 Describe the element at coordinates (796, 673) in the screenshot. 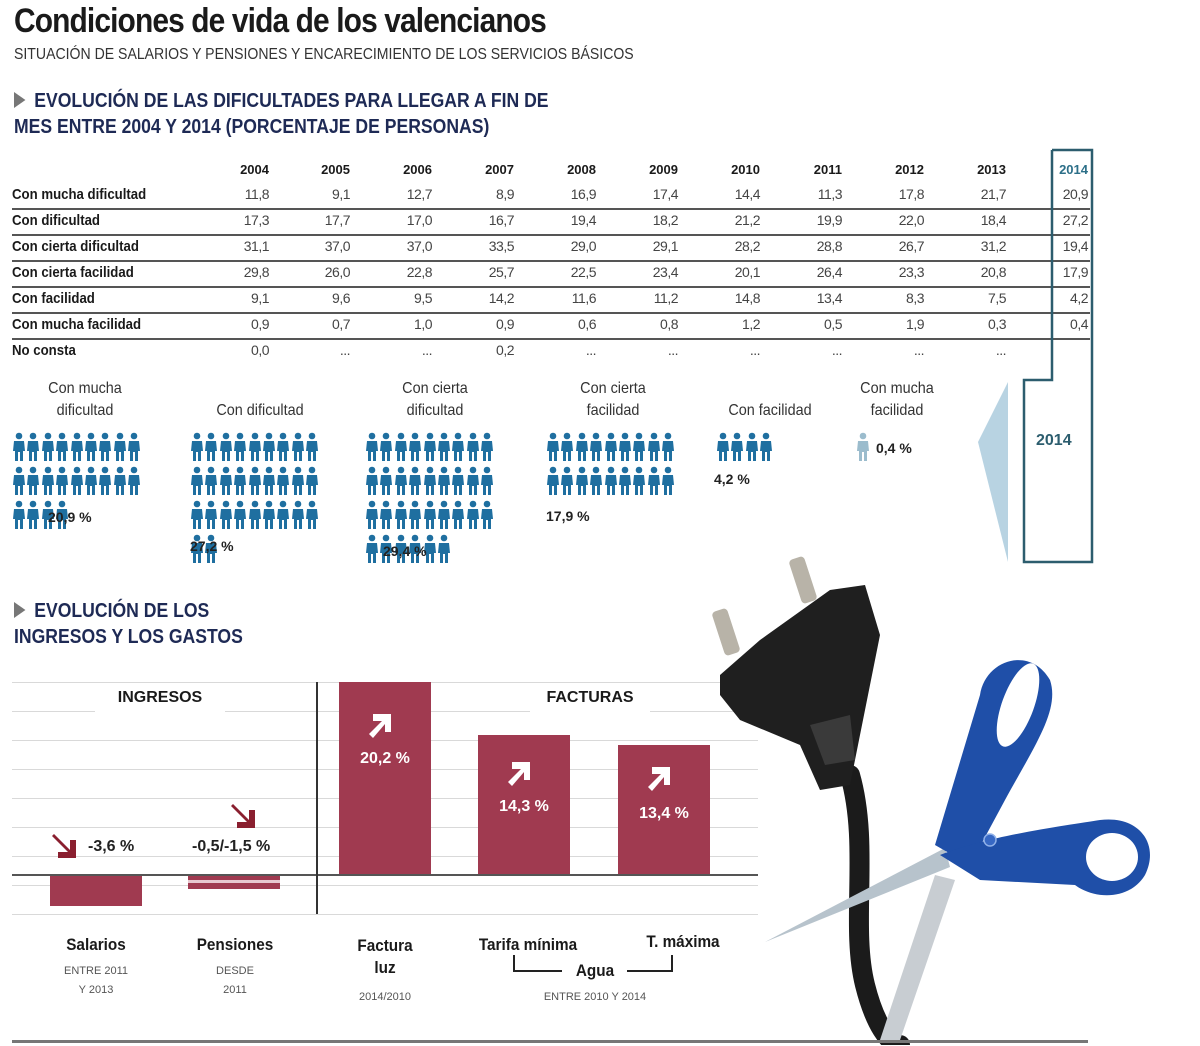

I see `plug-icon` at that location.